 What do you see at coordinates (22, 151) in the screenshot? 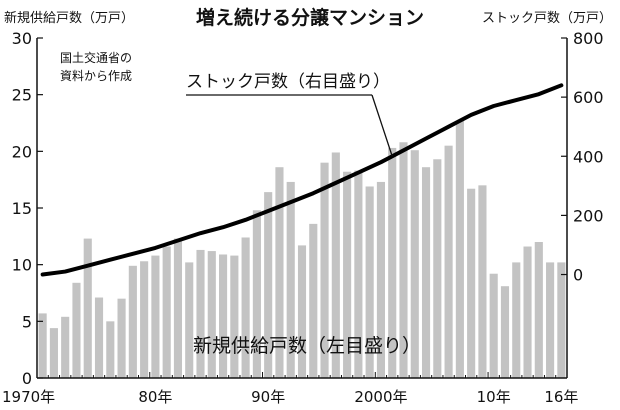
I see `left-tick-label-20: 20` at bounding box center [22, 151].